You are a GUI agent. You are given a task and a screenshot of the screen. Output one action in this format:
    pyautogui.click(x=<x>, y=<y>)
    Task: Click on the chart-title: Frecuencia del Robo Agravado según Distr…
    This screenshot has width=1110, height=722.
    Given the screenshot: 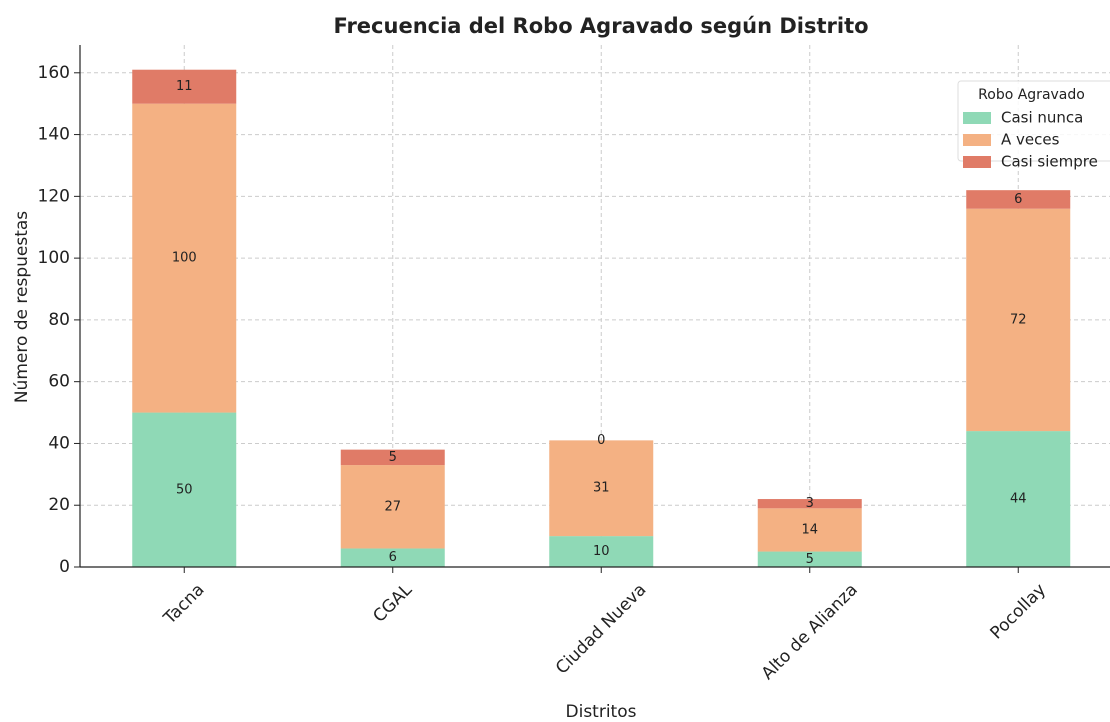 What is the action you would take?
    pyautogui.click(x=600, y=26)
    